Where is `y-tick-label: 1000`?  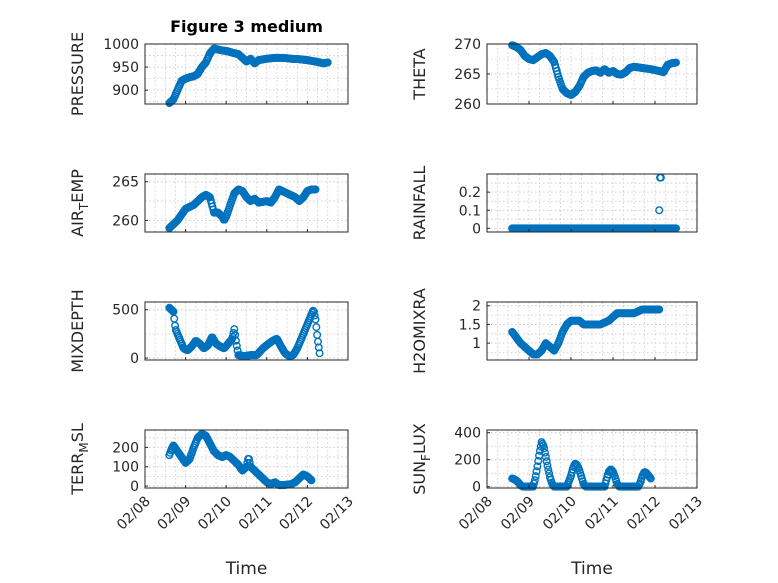
y-tick-label: 1000 is located at coordinates (121, 45).